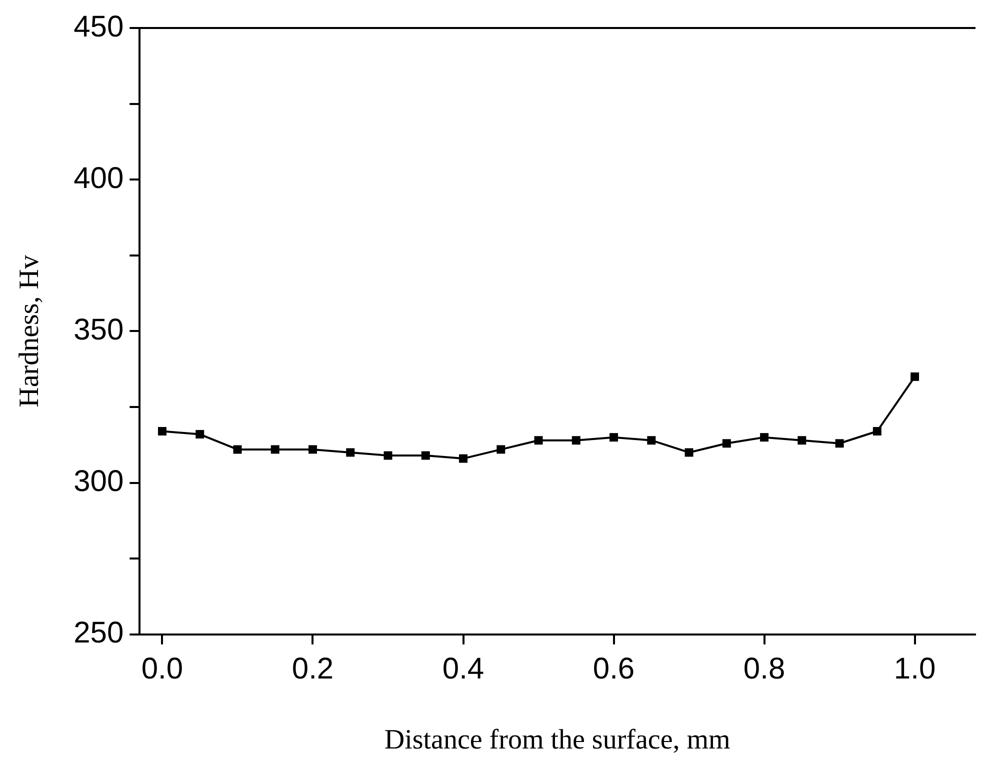 This screenshot has width=990, height=772. What do you see at coordinates (99, 27) in the screenshot?
I see `y-tick-label: 450` at bounding box center [99, 27].